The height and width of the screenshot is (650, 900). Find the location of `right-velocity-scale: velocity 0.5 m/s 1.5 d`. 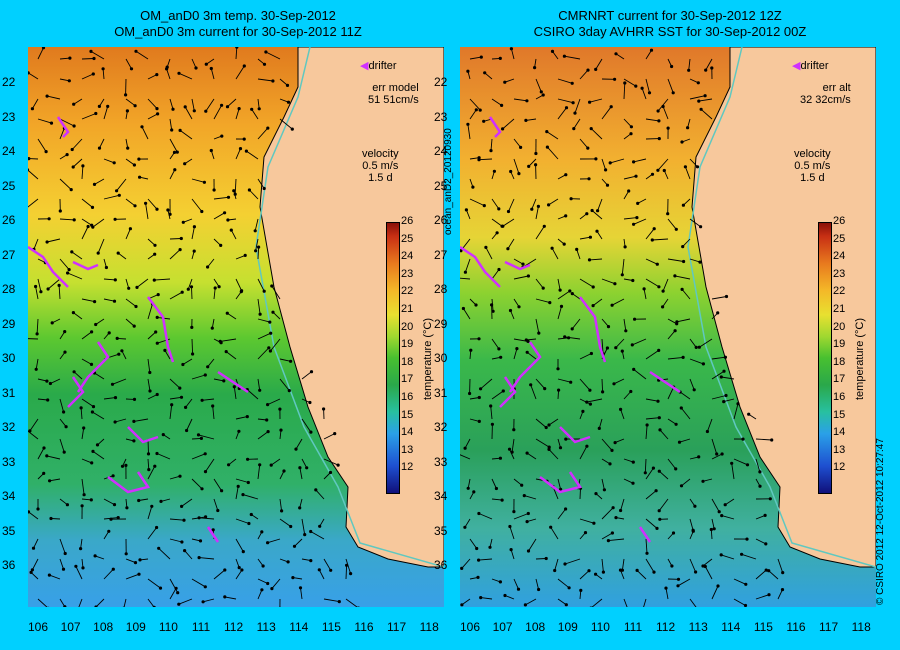

right-velocity-scale: velocity 0.5 m/s 1.5 d is located at coordinates (812, 166).